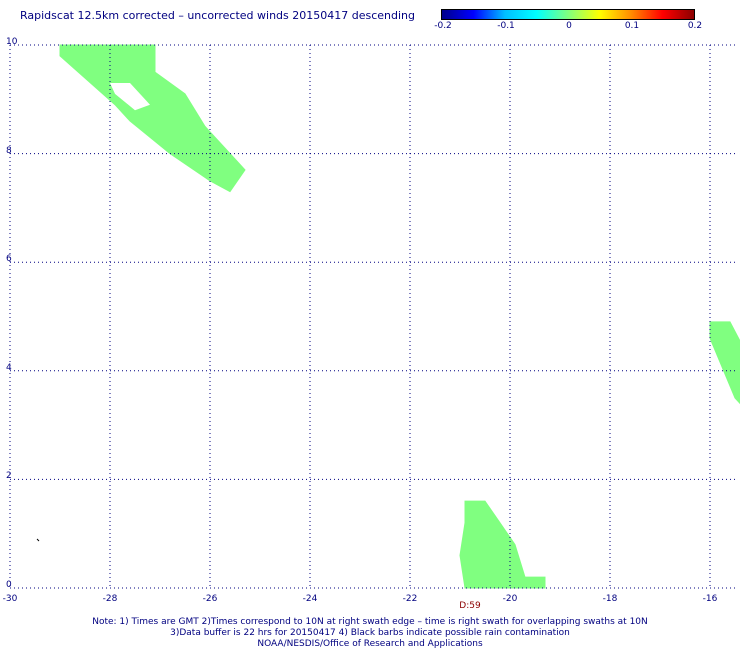 Image resolution: width=740 pixels, height=650 pixels. What do you see at coordinates (502, 544) in the screenshot?
I see `swath-region-south` at bounding box center [502, 544].